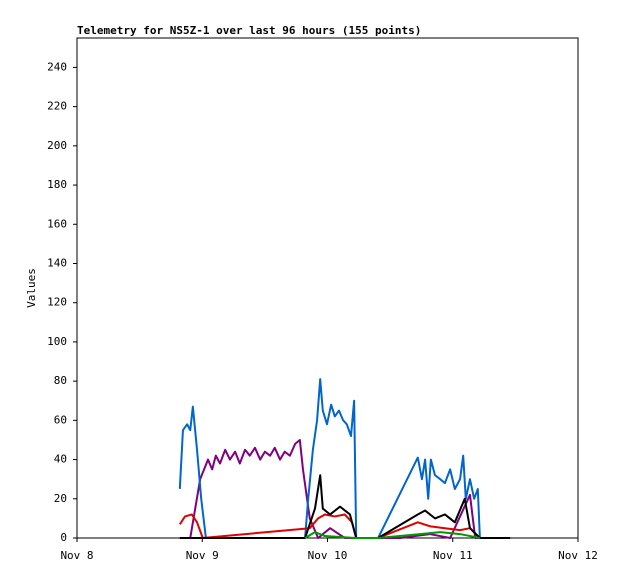 This screenshot has width=618, height=579. Describe the element at coordinates (76, 555) in the screenshot. I see `x-tick-label: Nov 8` at that location.